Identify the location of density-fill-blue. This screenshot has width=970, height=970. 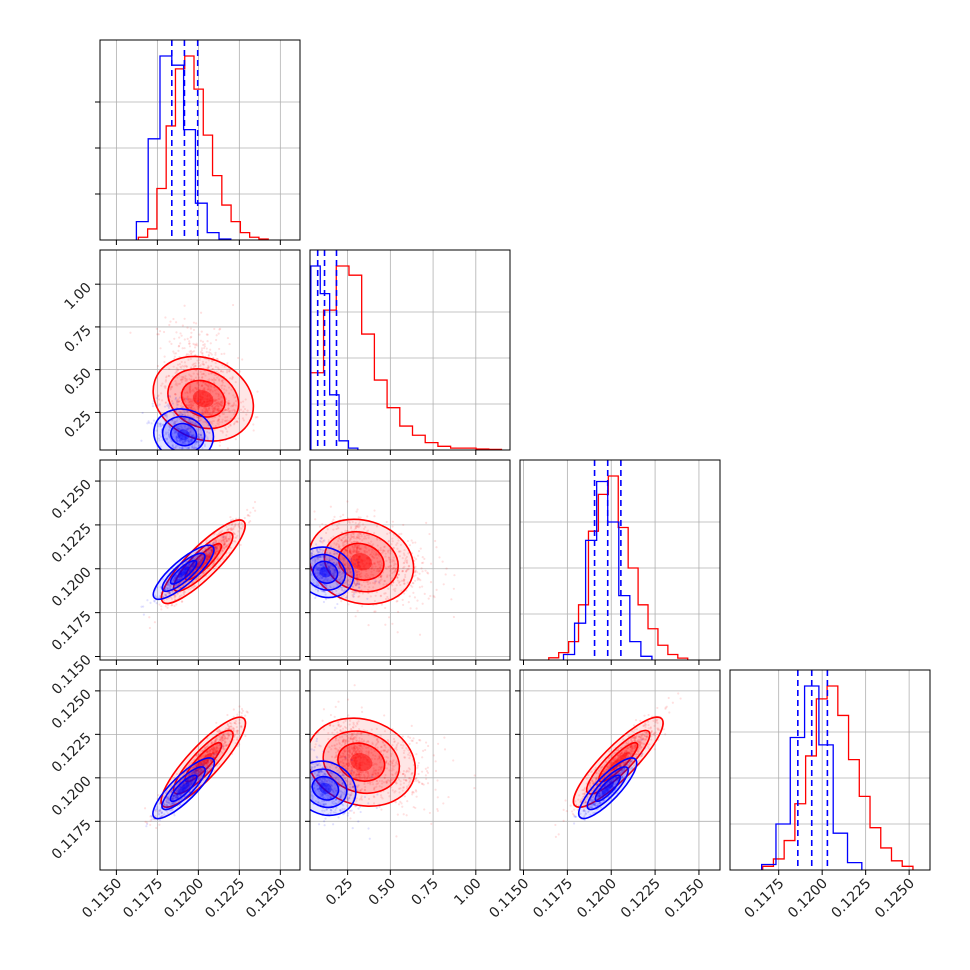
(183, 434).